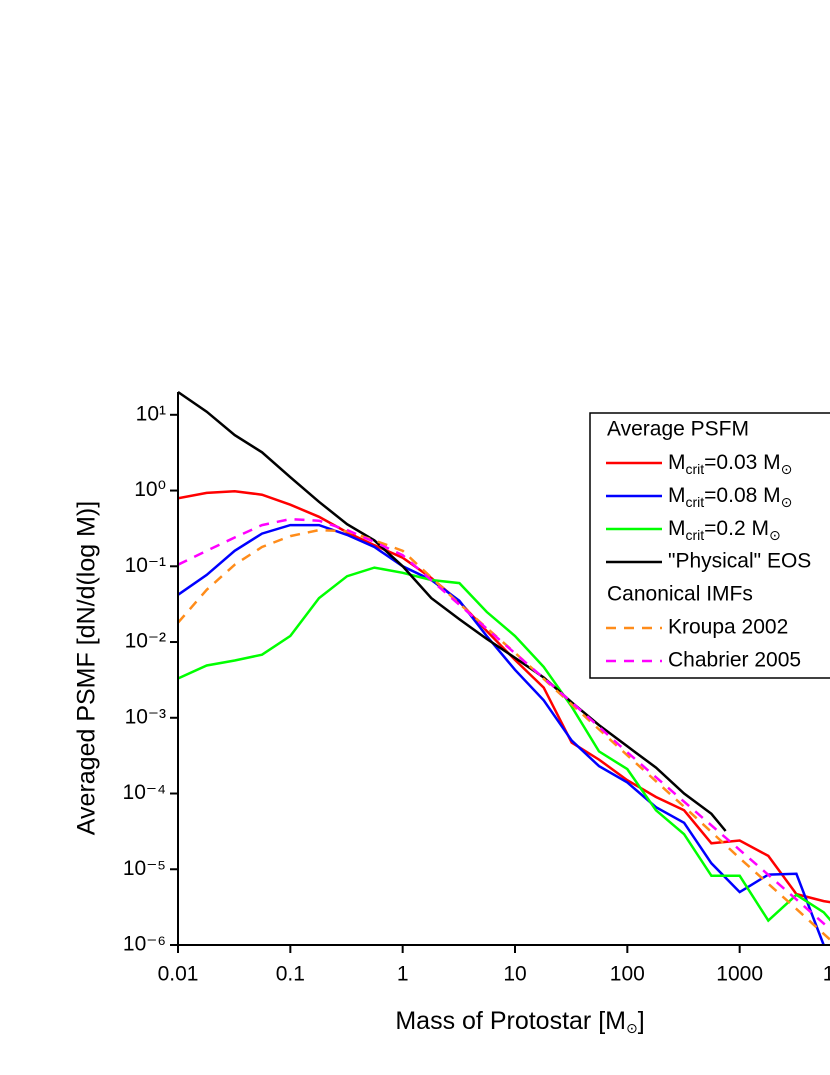  Describe the element at coordinates (627, 974) in the screenshot. I see `x-tick-label: 100` at that location.